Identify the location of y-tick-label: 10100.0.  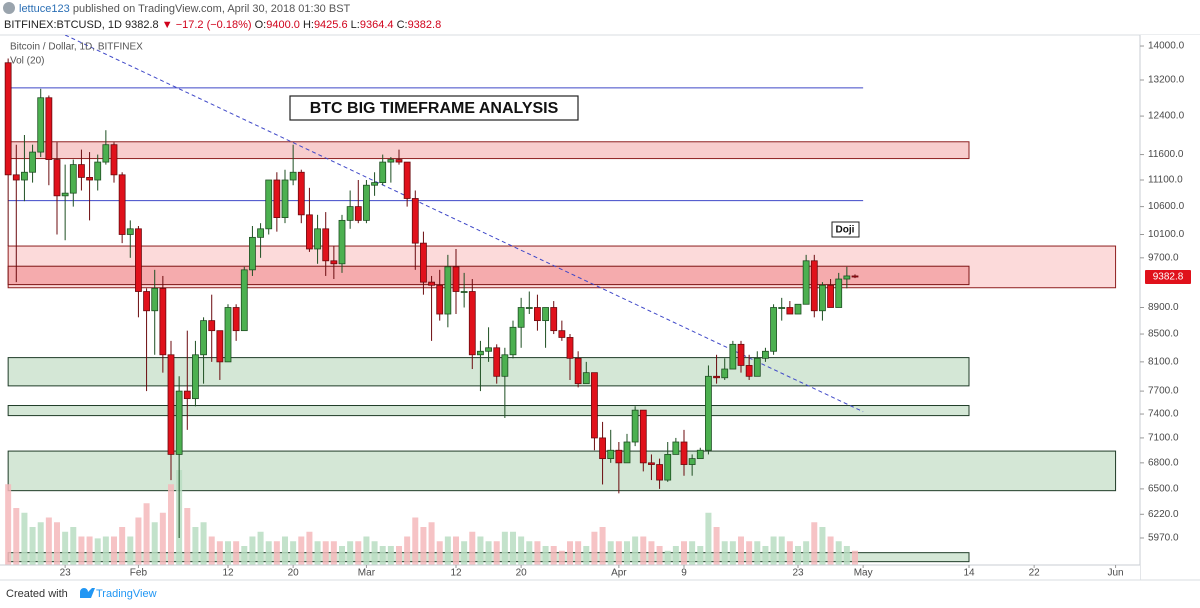
(1166, 234).